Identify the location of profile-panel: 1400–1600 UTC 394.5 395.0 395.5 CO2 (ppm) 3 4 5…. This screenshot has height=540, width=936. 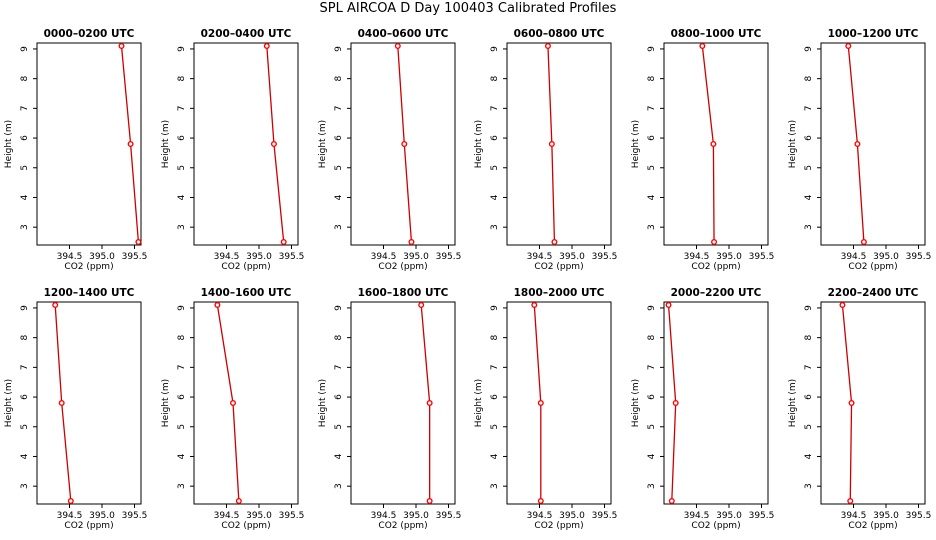
(232, 409).